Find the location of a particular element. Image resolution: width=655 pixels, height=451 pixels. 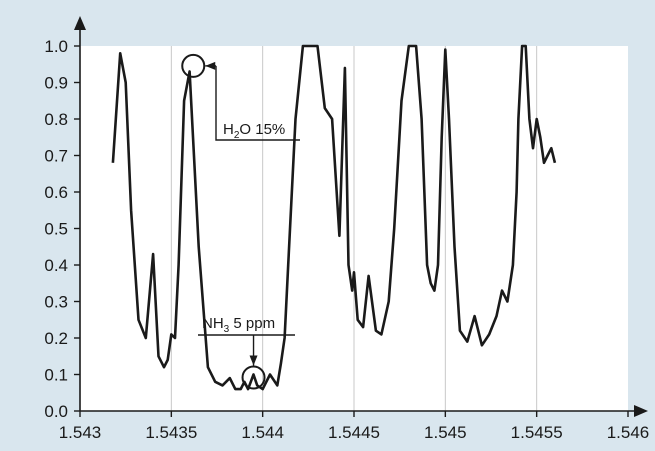

h2o-label: H2O 15% is located at coordinates (254, 131).